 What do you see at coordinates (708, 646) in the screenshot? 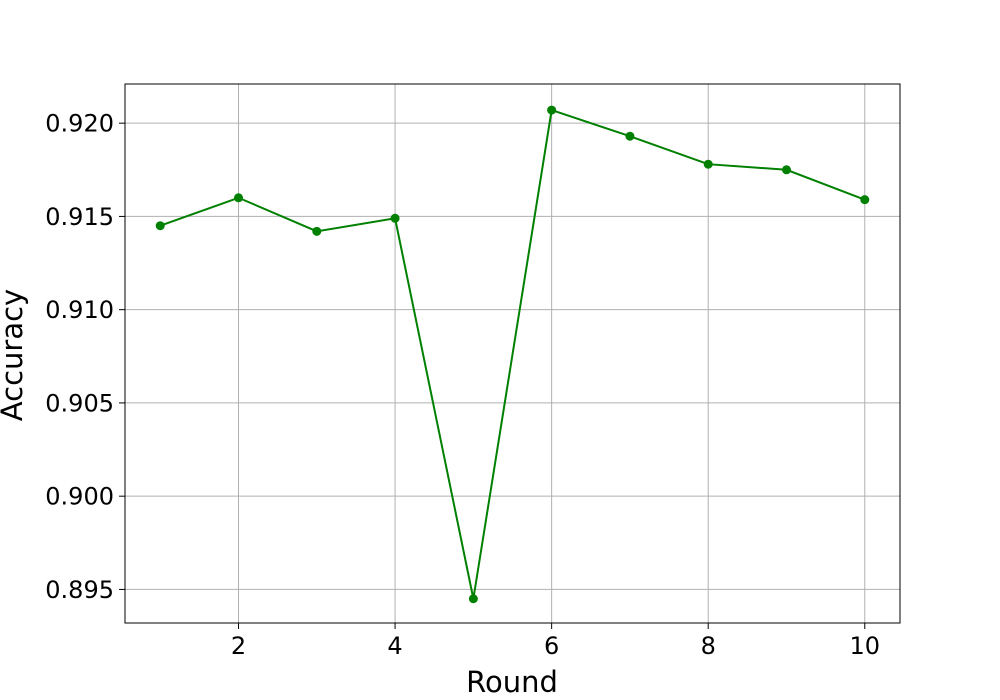
I see `x-tick-label: 8` at bounding box center [708, 646].